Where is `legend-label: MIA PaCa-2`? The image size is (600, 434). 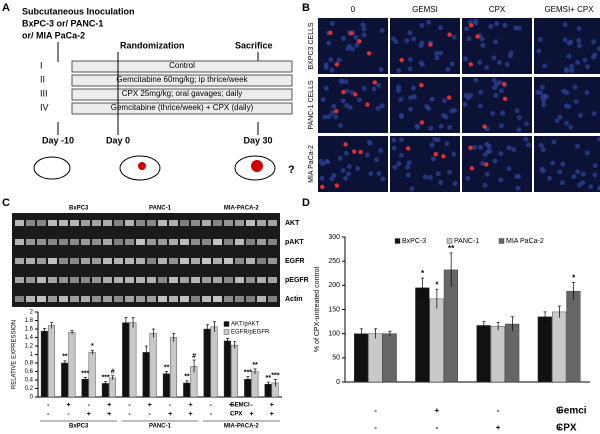 legend-label: MIA PaCa-2 is located at coordinates (525, 241).